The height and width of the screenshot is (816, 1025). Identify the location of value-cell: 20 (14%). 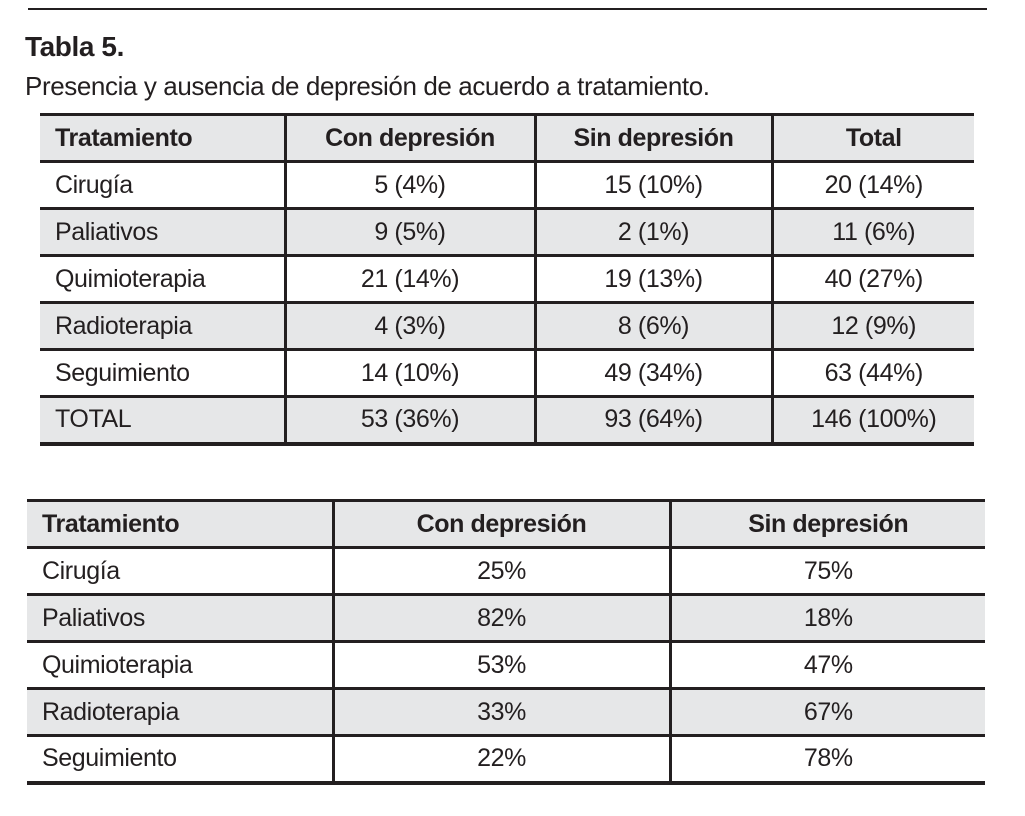
(872, 185).